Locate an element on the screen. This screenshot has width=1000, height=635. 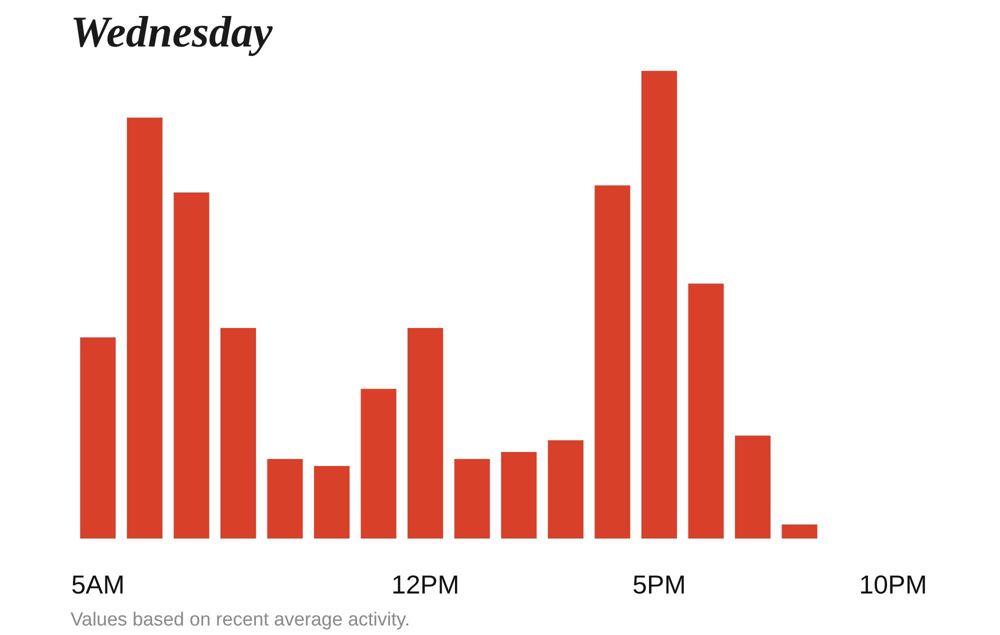
chart-title: Wednesday is located at coordinates (172, 32).